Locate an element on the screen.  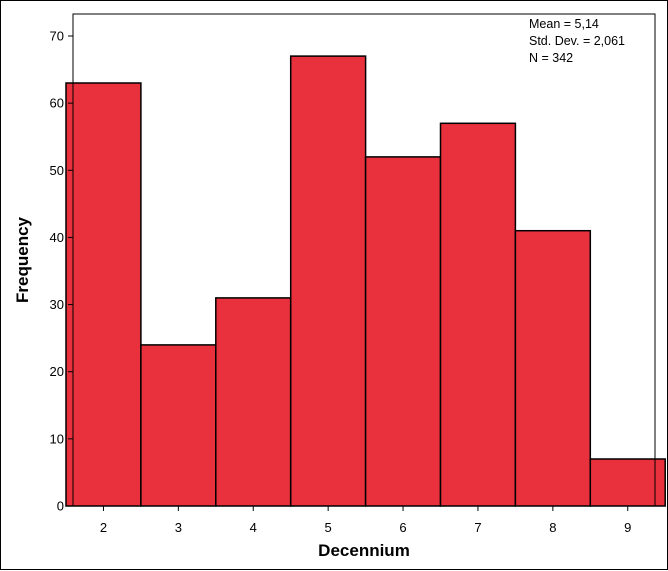
stats-n: N = 342 is located at coordinates (551, 58).